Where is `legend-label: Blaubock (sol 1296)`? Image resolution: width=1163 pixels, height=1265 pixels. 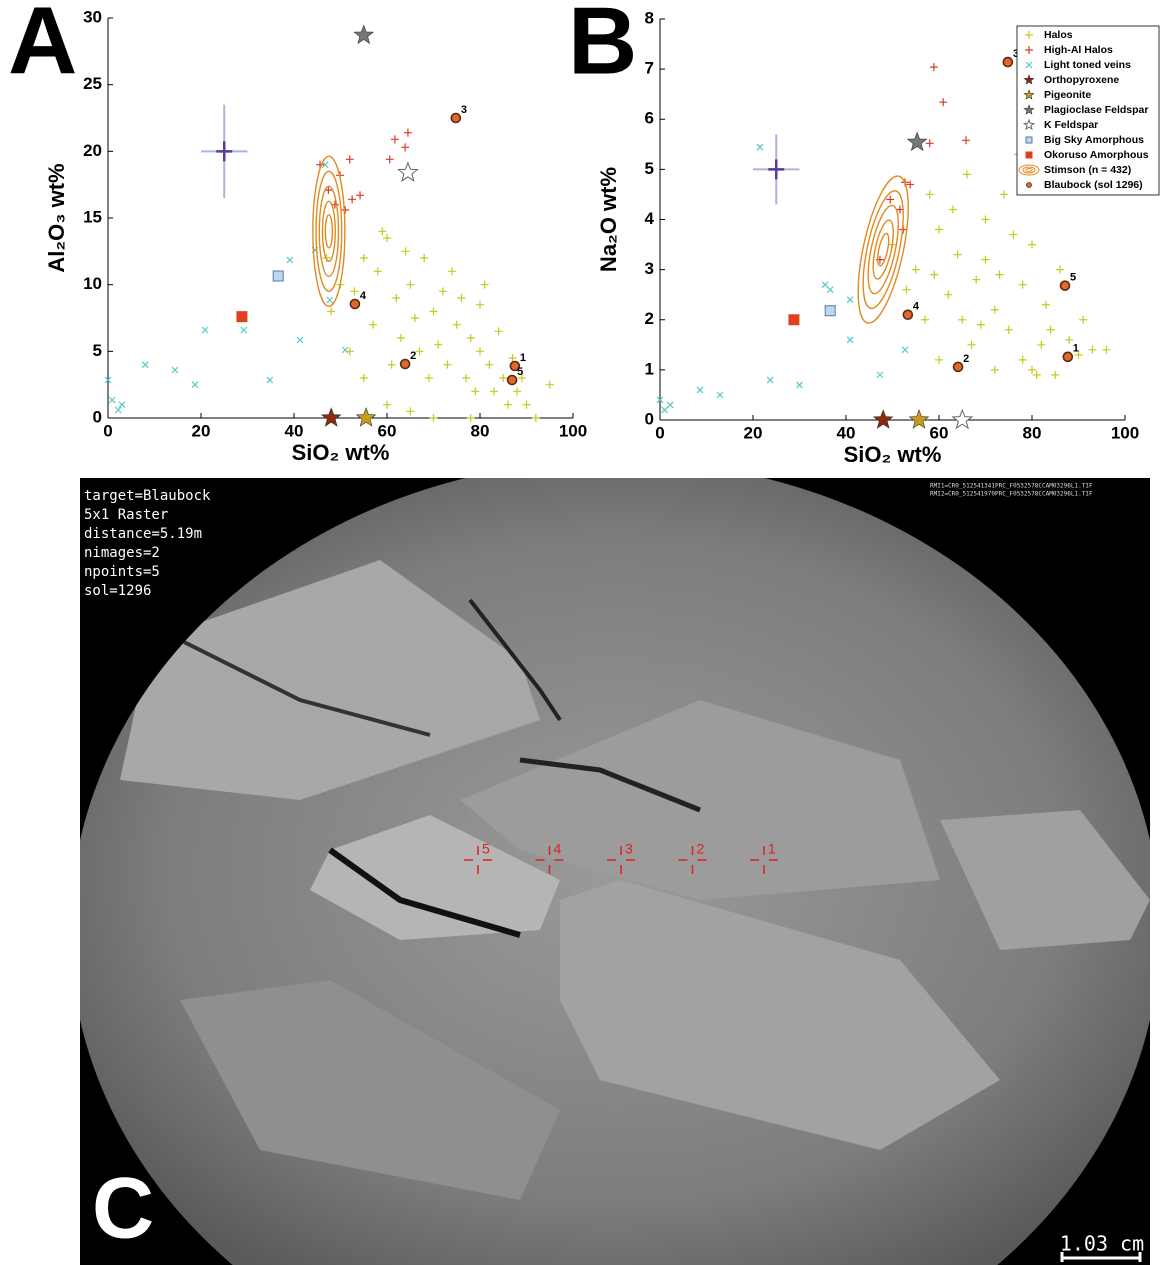 legend-label: Blaubock (sol 1296) is located at coordinates (1093, 185).